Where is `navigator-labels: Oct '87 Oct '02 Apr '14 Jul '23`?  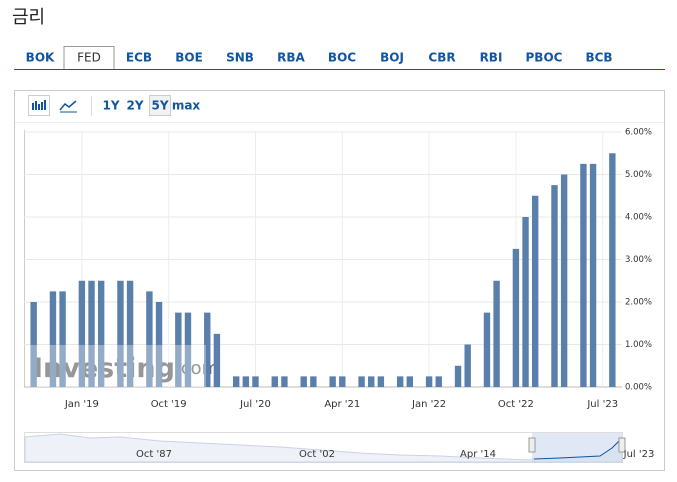 navigator-labels: Oct '87 Oct '02 Apr '14 Jul '23 is located at coordinates (395, 454).